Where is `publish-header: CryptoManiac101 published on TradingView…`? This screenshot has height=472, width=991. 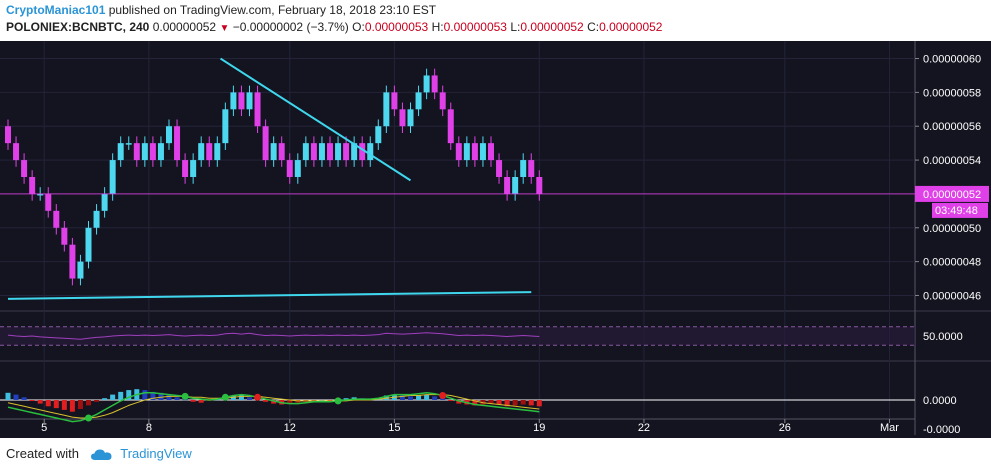
publish-header: CryptoManiac101 published on TradingView… is located at coordinates (221, 10).